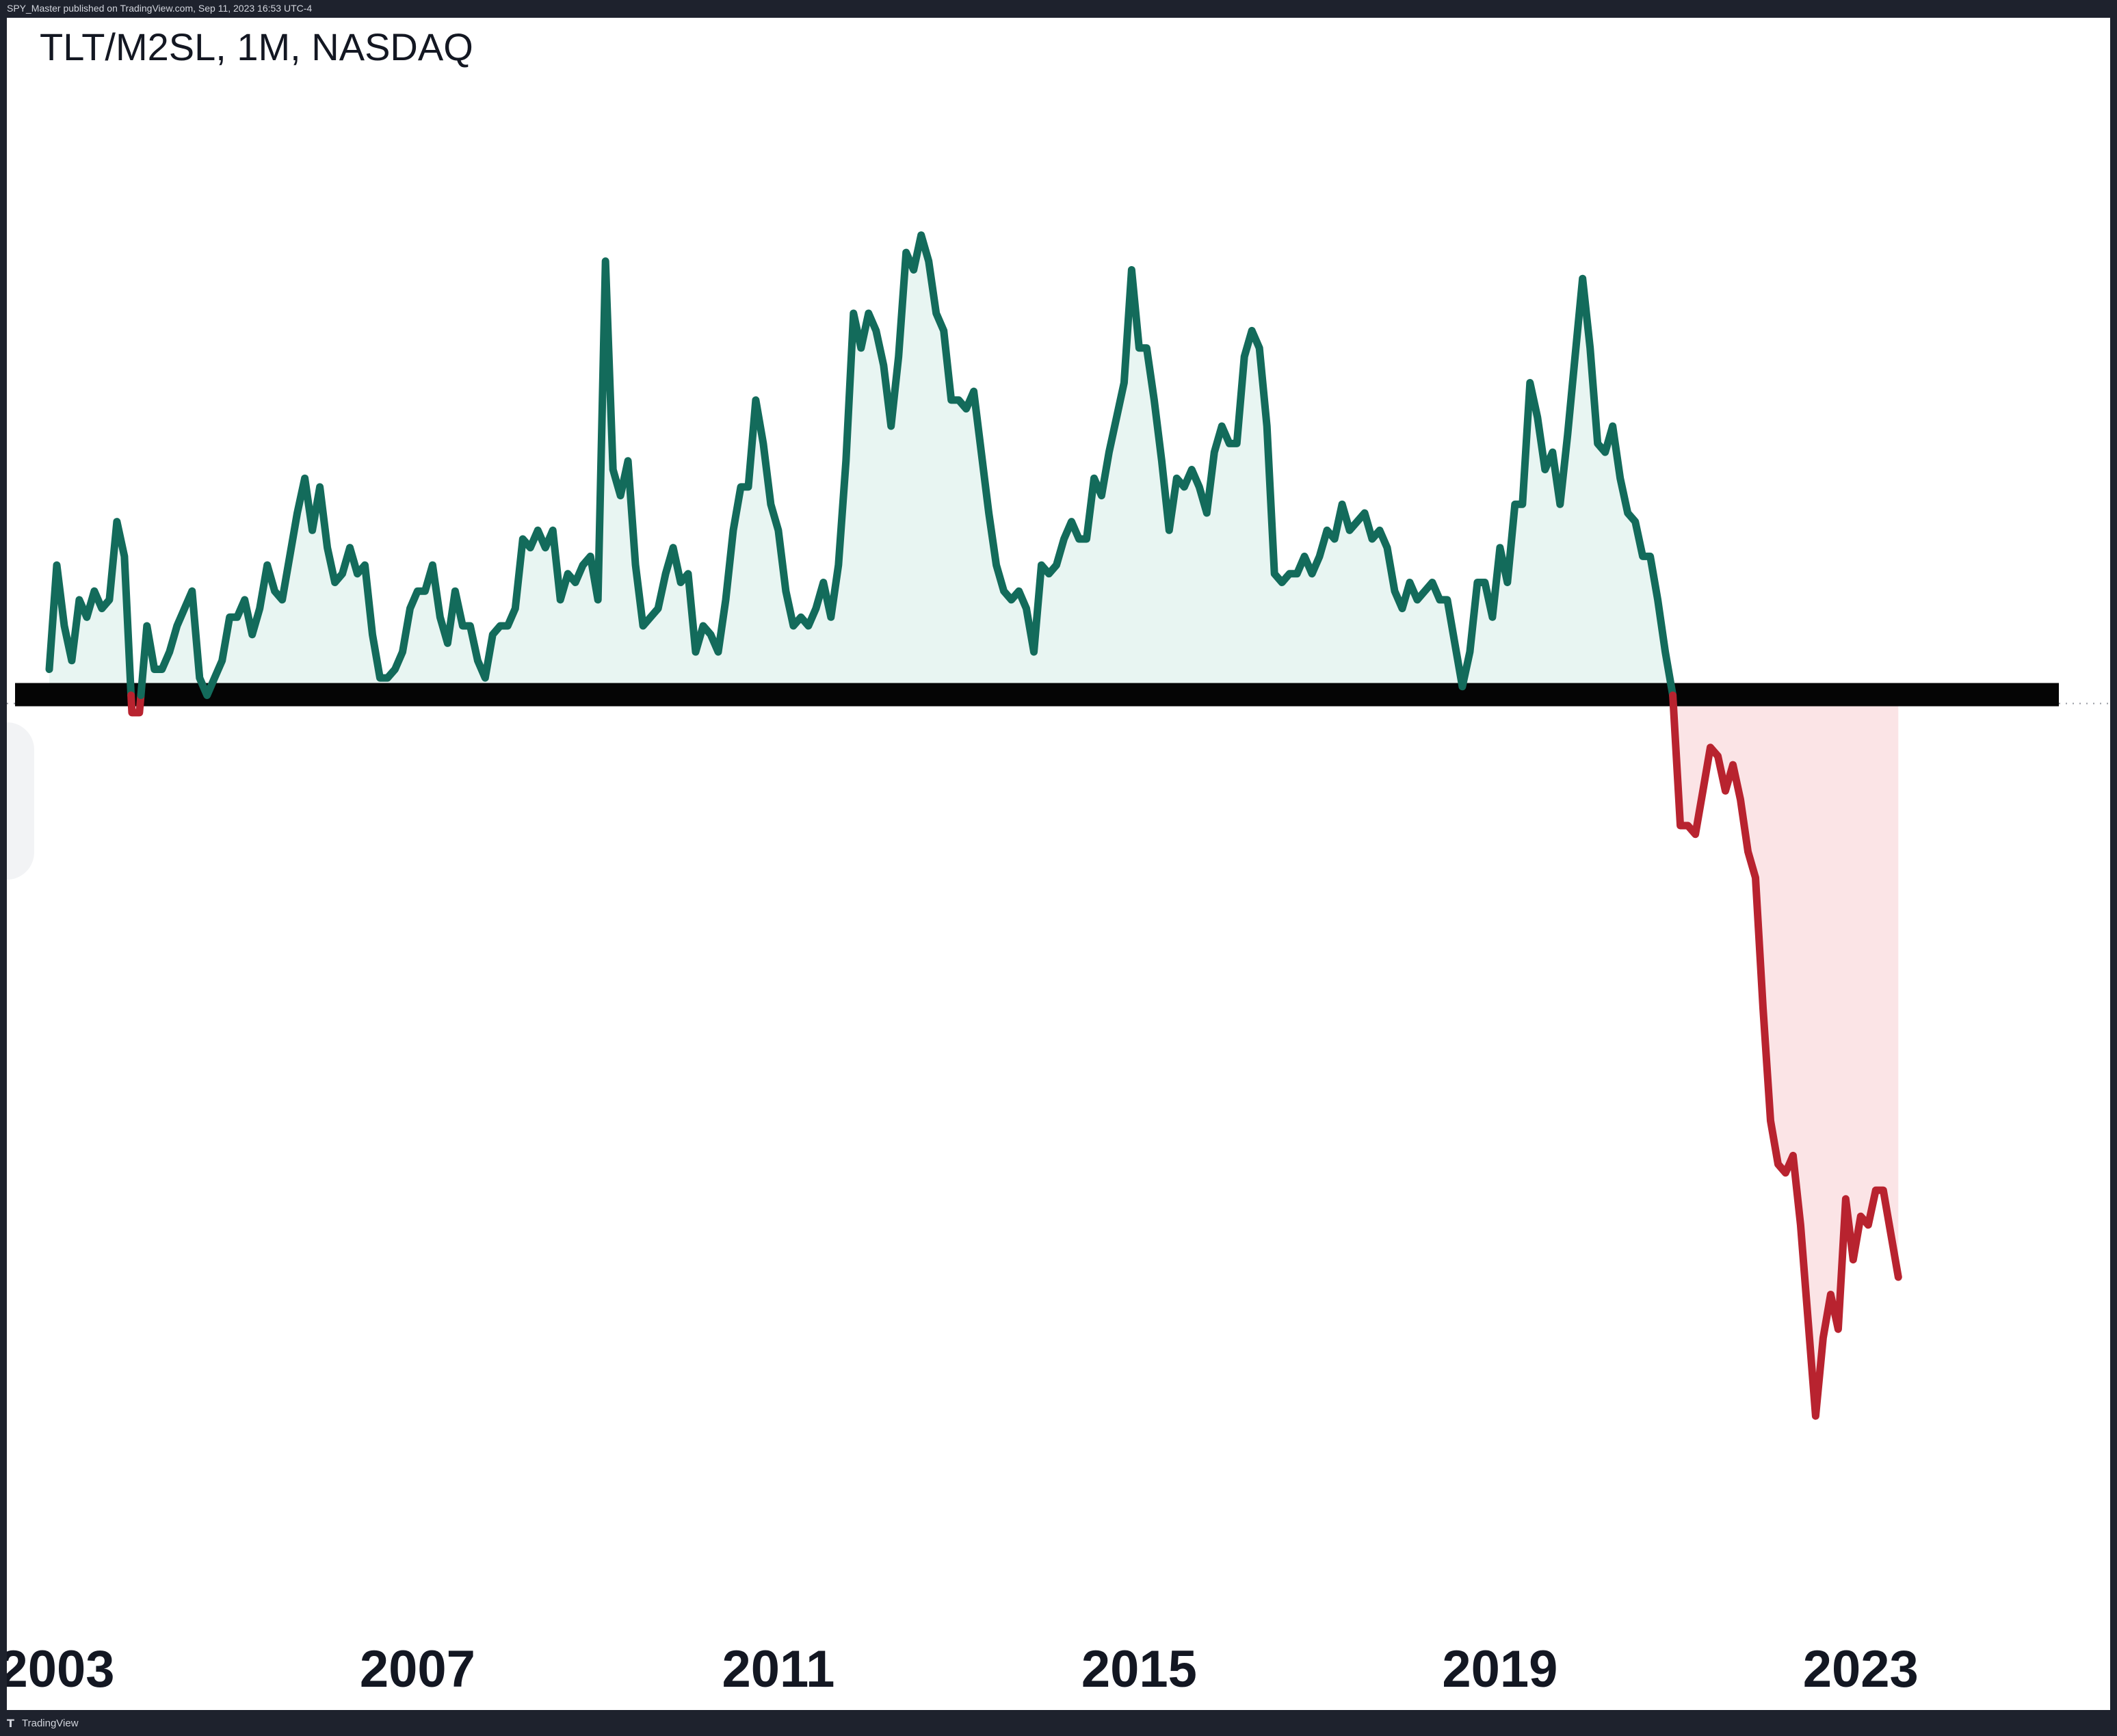 The image size is (2117, 1736). I want to click on area-fill-below, so click(1785, 1056).